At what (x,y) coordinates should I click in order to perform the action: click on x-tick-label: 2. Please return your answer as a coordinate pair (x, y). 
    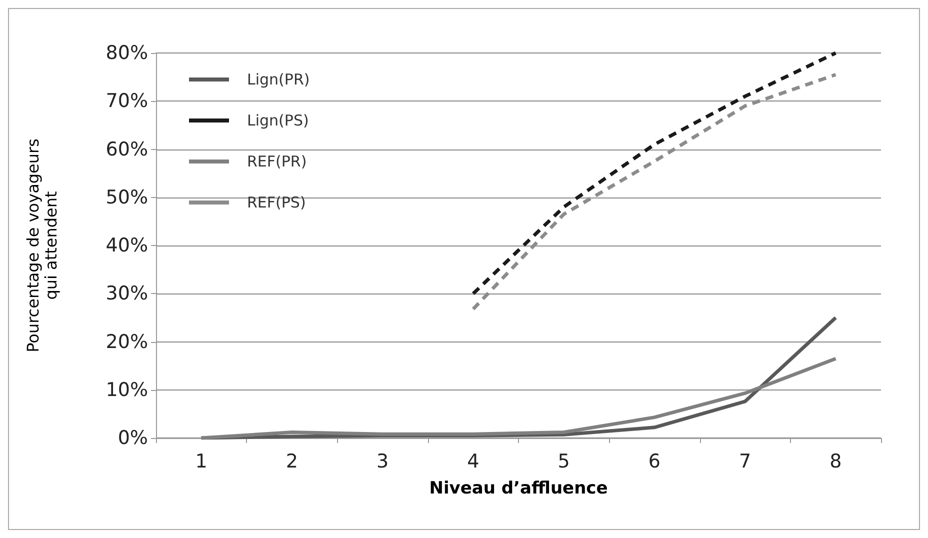
    Looking at the image, I should click on (292, 461).